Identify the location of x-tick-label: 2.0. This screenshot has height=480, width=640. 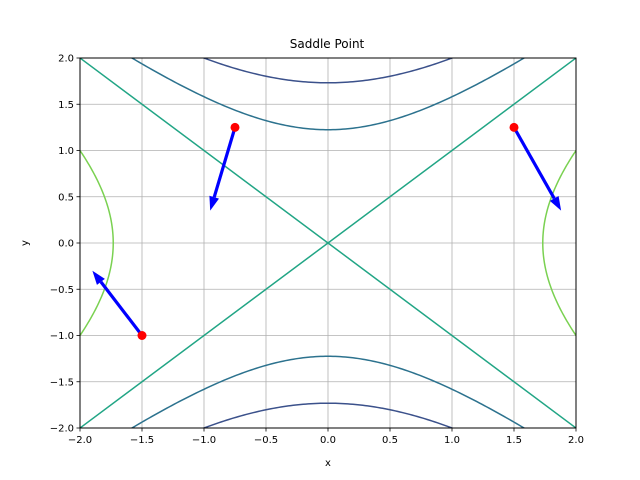
(576, 440).